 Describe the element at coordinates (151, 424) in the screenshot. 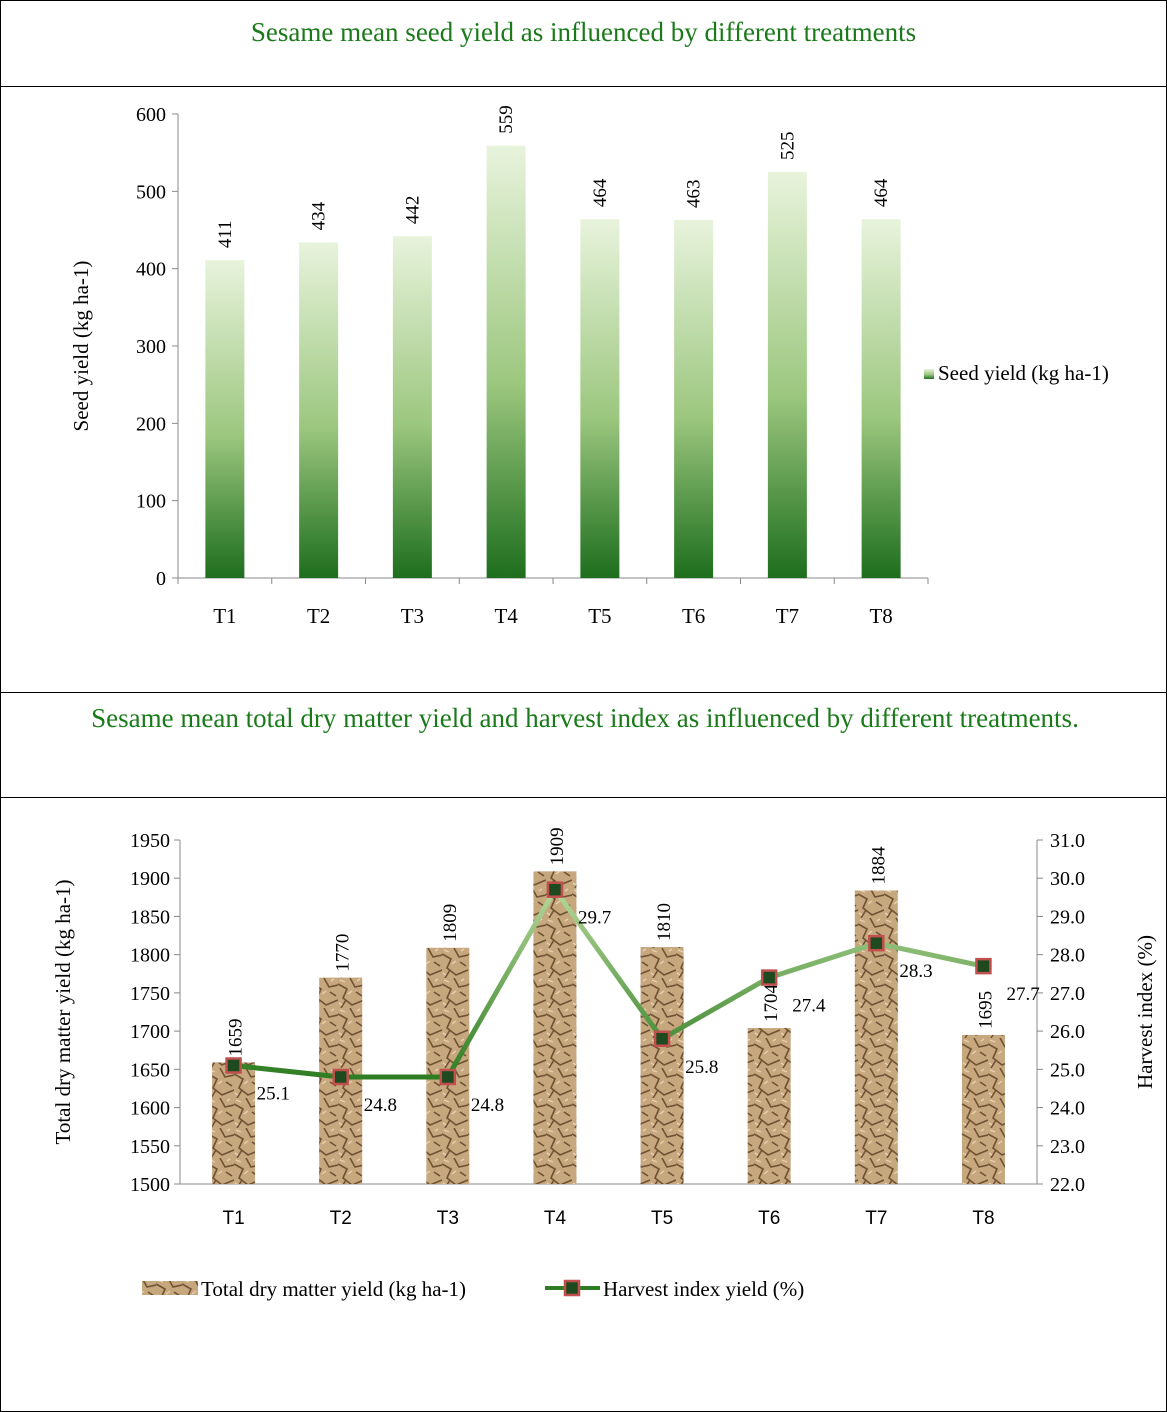

I see `y-tick-label: 200` at that location.